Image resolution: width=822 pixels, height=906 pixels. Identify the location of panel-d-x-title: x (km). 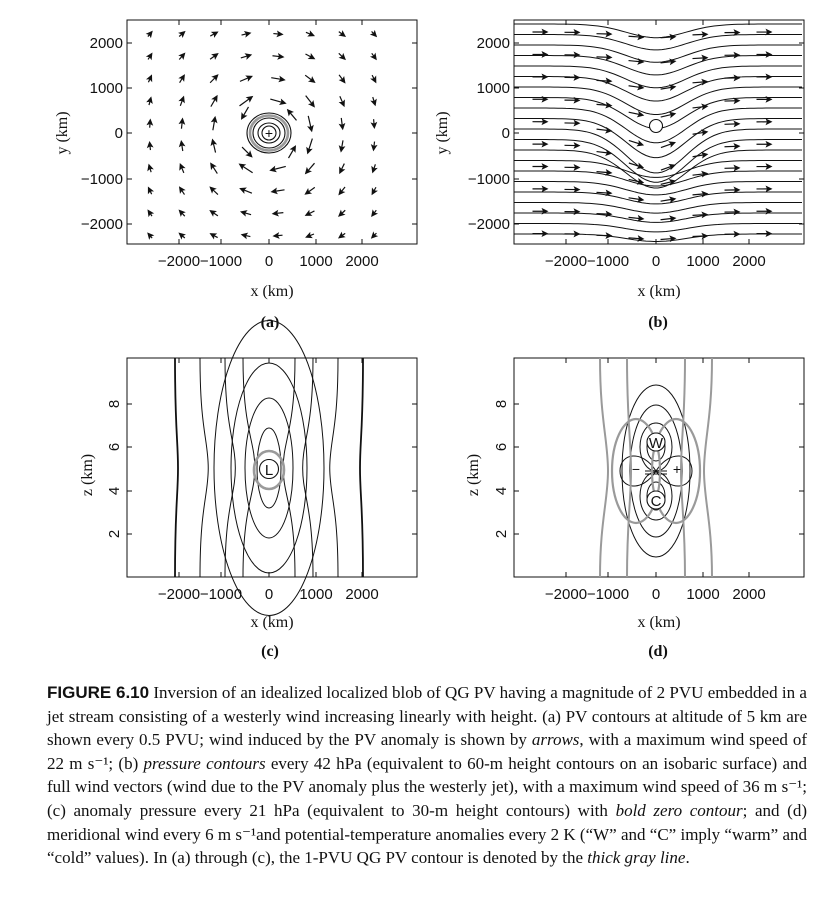
(658, 622).